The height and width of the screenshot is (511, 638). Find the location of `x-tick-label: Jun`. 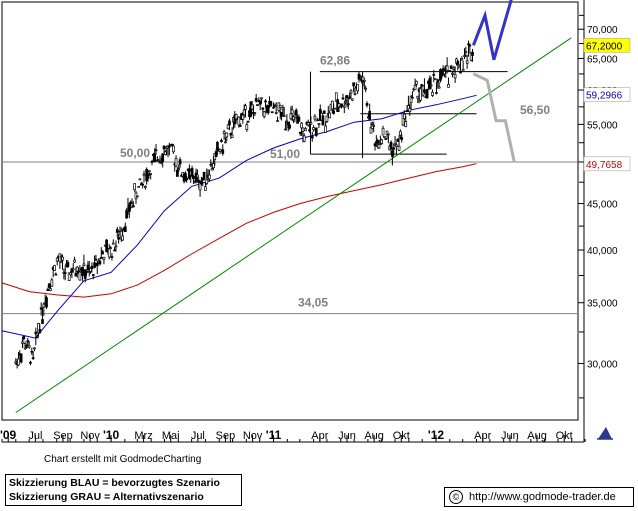

x-tick-label: Jun is located at coordinates (347, 436).